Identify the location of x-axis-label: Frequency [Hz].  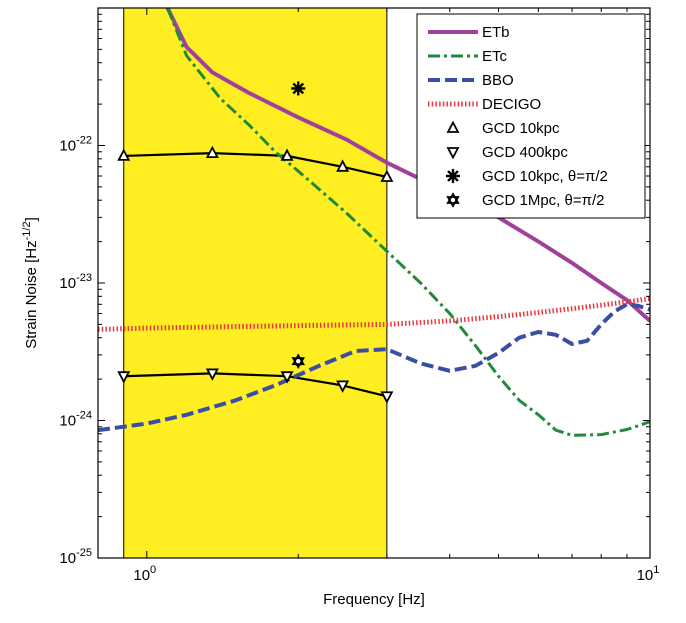
(374, 599).